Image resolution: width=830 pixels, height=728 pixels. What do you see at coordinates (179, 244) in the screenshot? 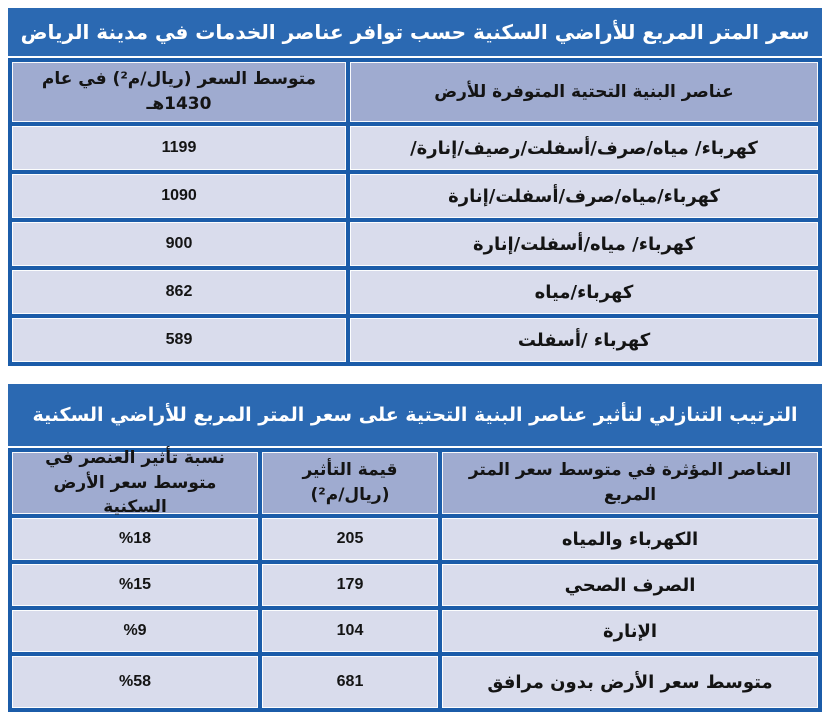
I see `price-cell: 900` at bounding box center [179, 244].